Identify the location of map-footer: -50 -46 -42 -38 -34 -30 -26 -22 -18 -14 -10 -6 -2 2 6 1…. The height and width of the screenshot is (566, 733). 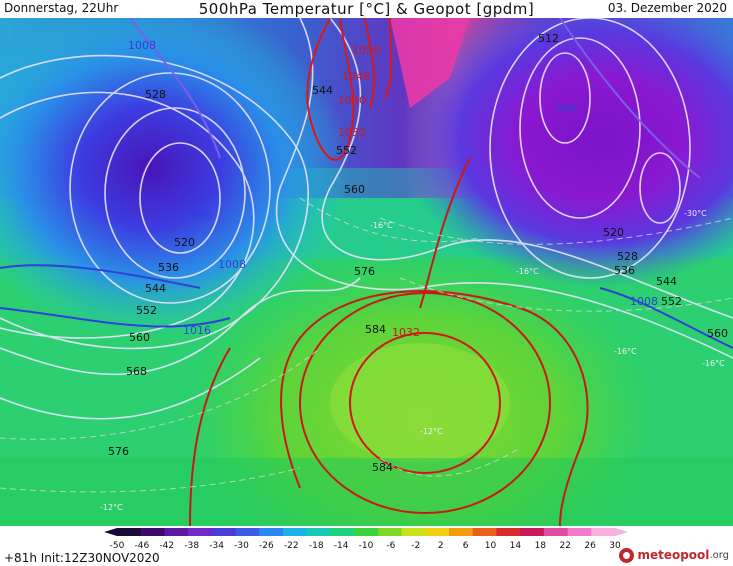
(366, 546).